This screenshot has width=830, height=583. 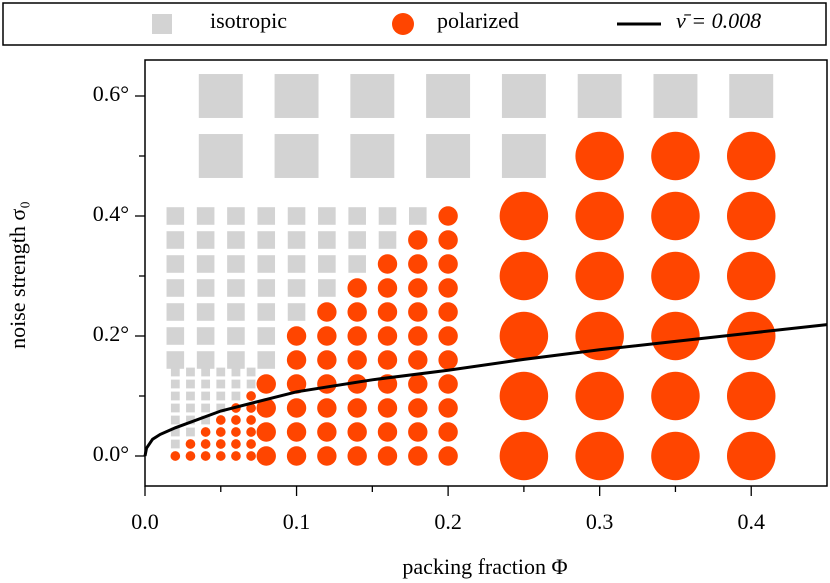 I want to click on x-tick-label: 0.1, so click(x=297, y=521).